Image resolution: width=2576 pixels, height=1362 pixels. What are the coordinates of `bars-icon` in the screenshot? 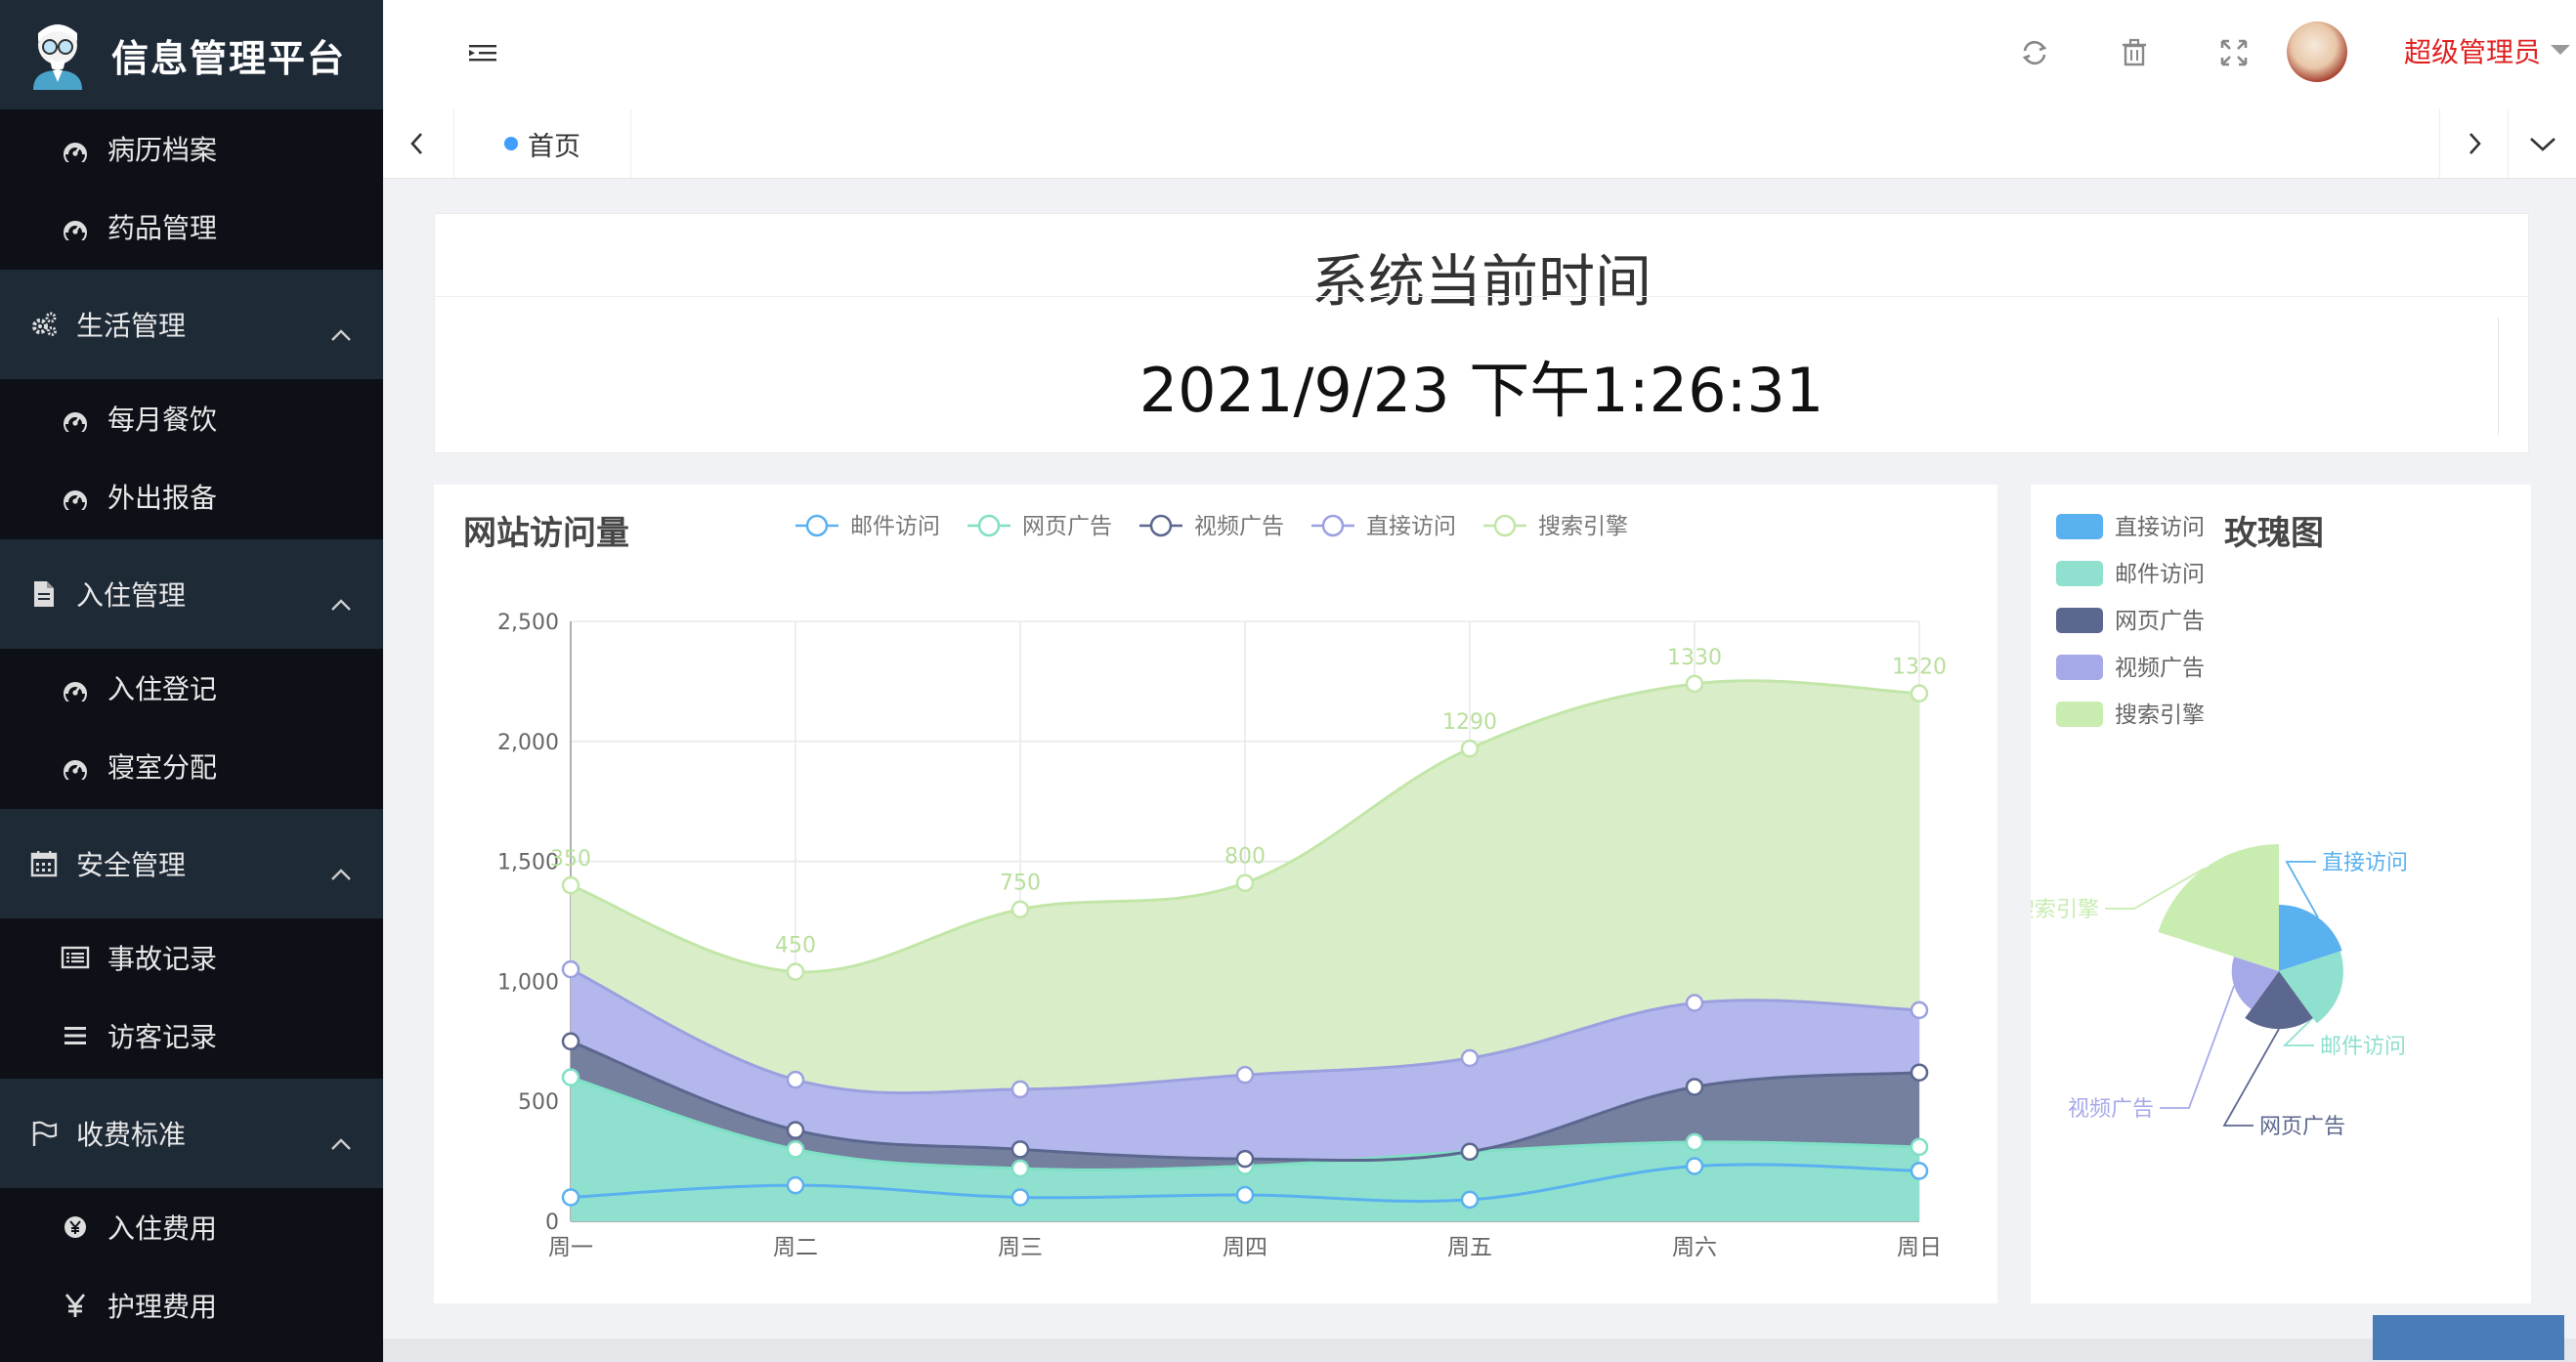 It's located at (75, 1035).